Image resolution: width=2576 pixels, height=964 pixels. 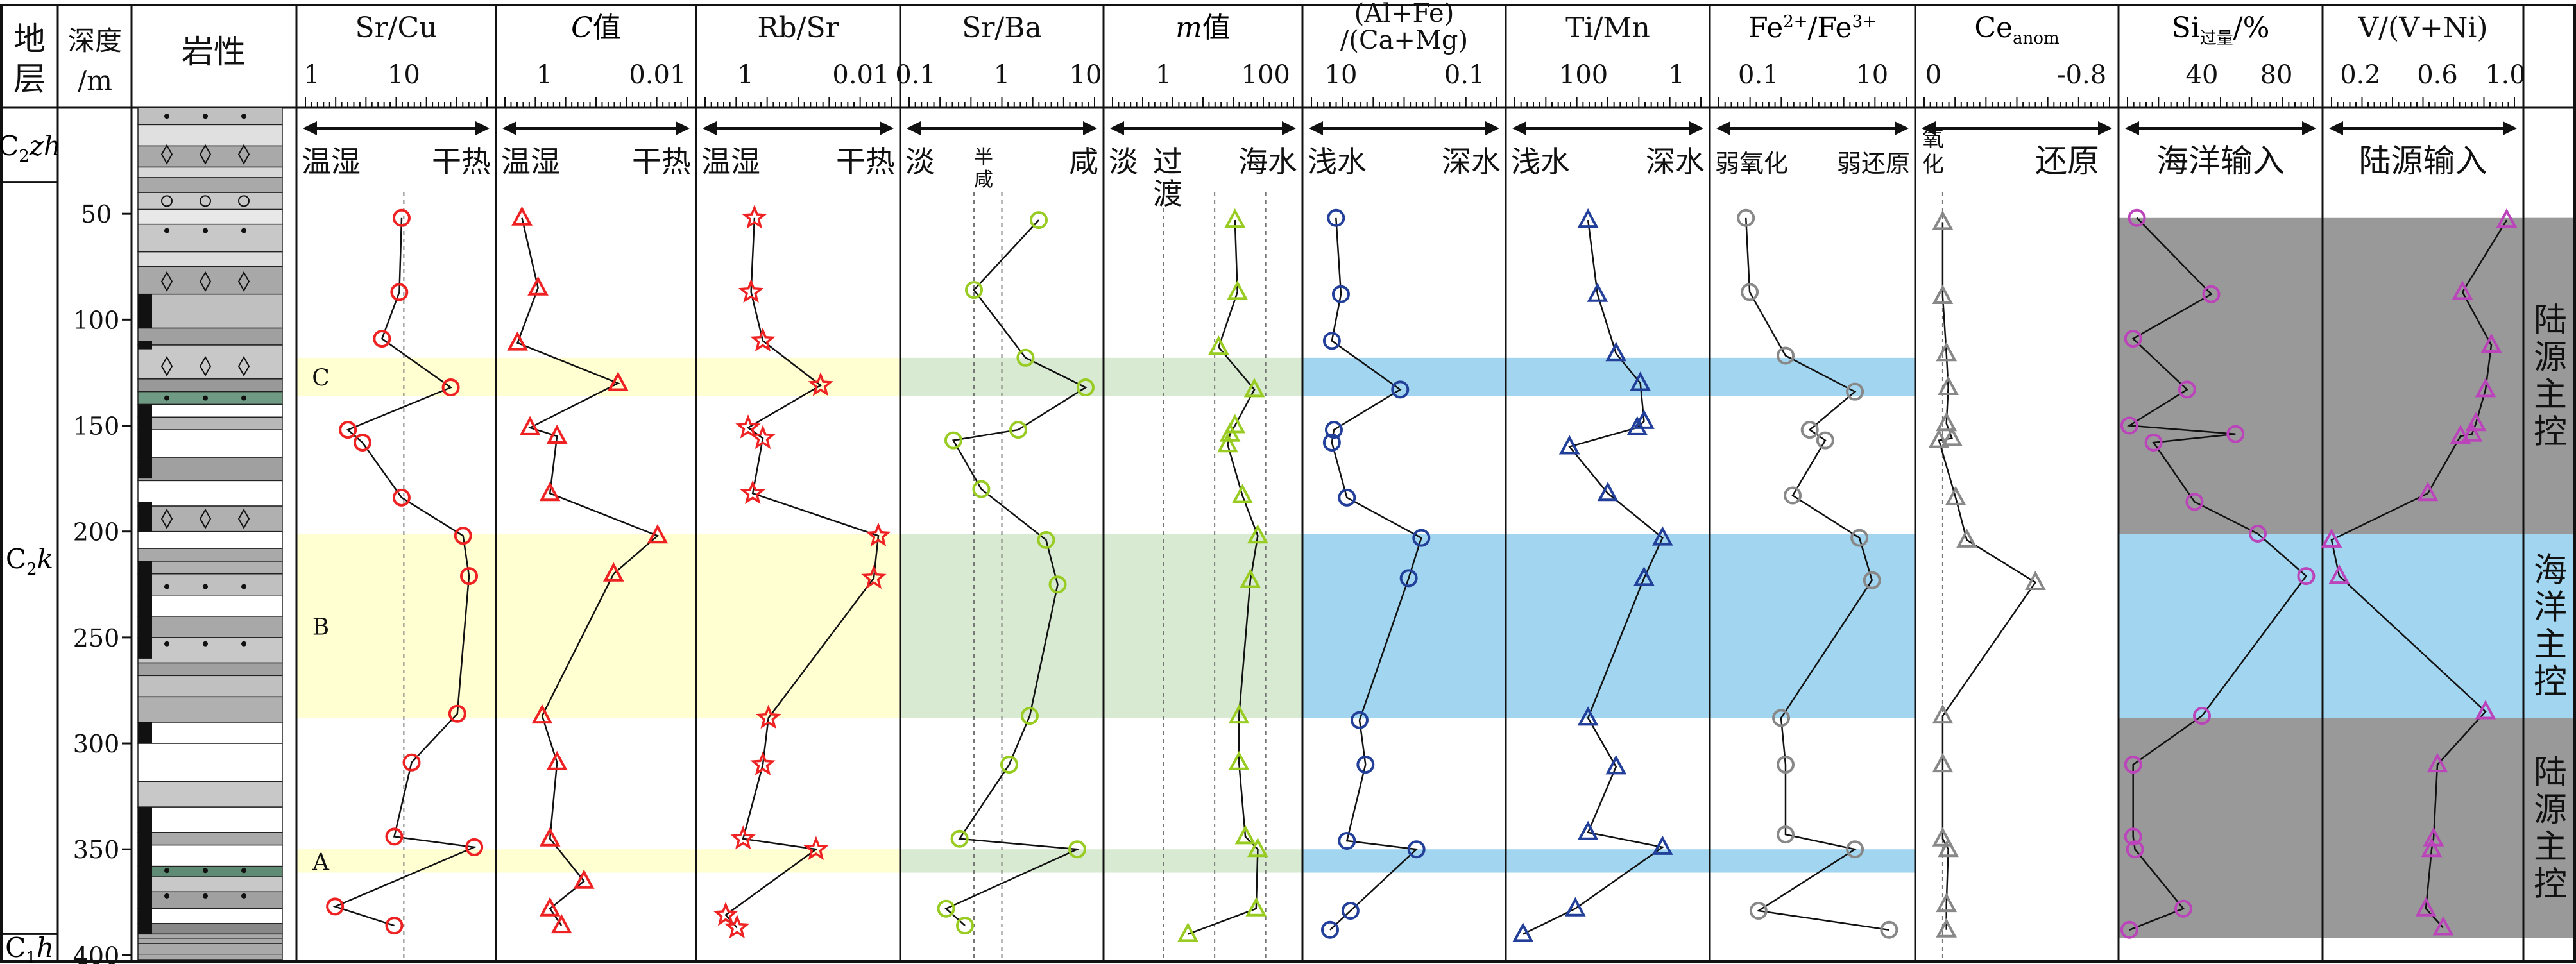 I want to click on direction-label-si_excess: 海洋输入, so click(x=2220, y=161).